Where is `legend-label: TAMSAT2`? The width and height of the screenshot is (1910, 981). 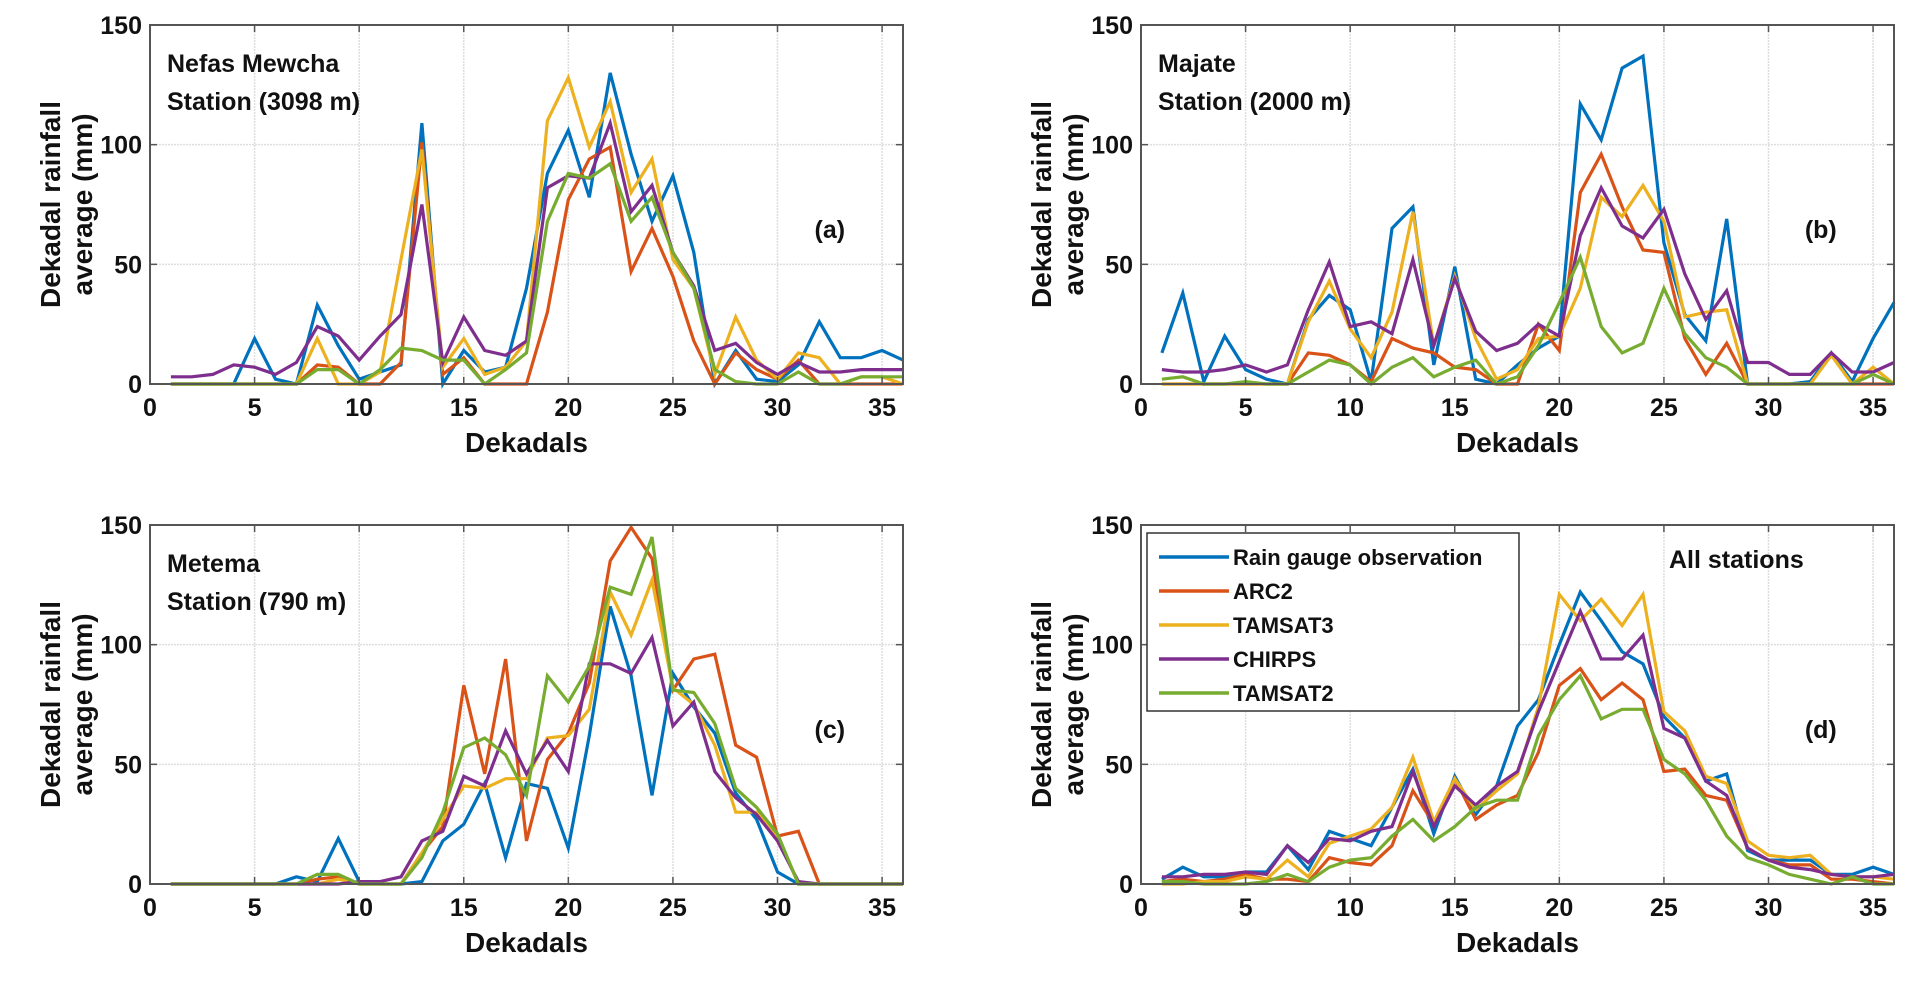 legend-label: TAMSAT2 is located at coordinates (1283, 693).